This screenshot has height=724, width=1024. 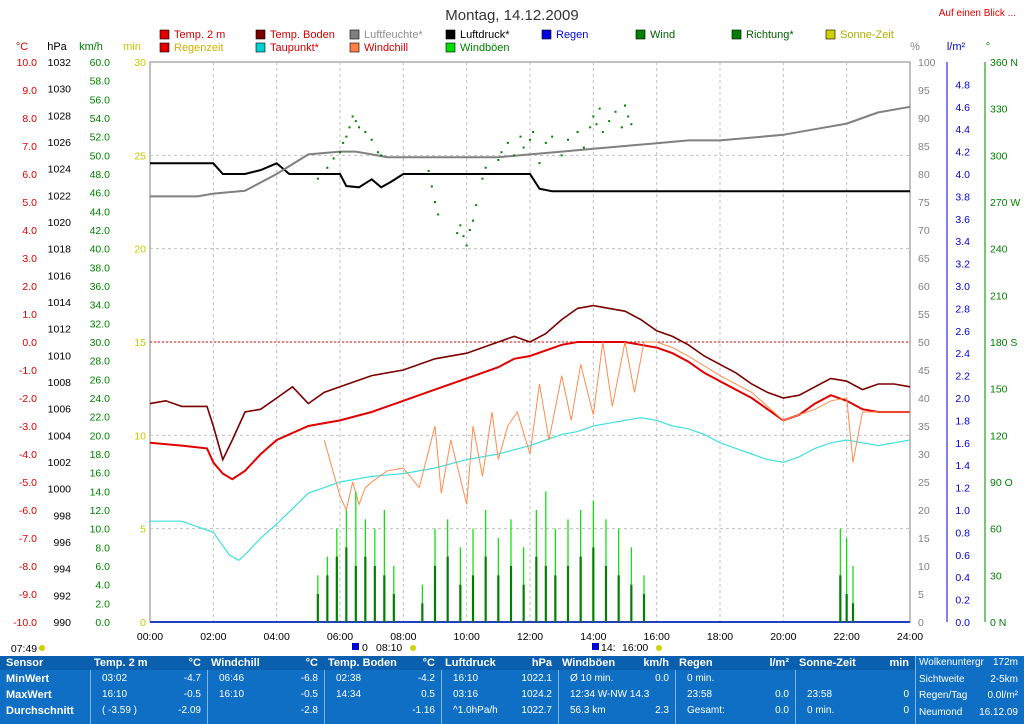 What do you see at coordinates (28, 483) in the screenshot?
I see `temp-tick-label: -5.0` at bounding box center [28, 483].